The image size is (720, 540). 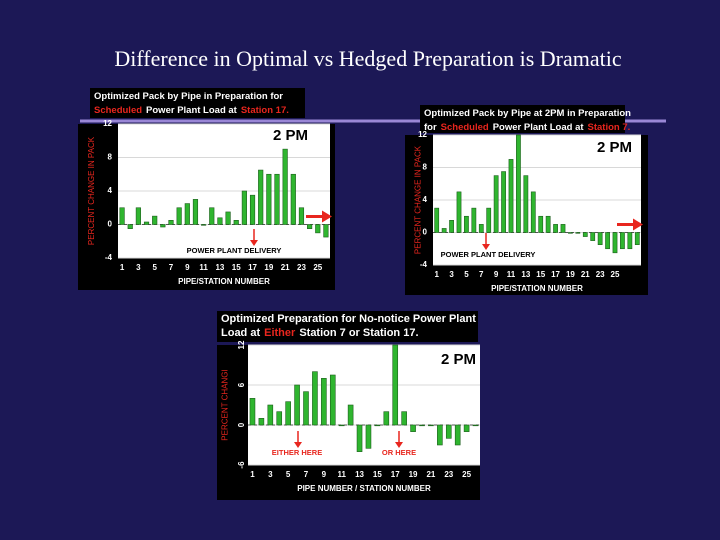 What do you see at coordinates (288, 474) in the screenshot?
I see `x-tick-label: 5` at bounding box center [288, 474].